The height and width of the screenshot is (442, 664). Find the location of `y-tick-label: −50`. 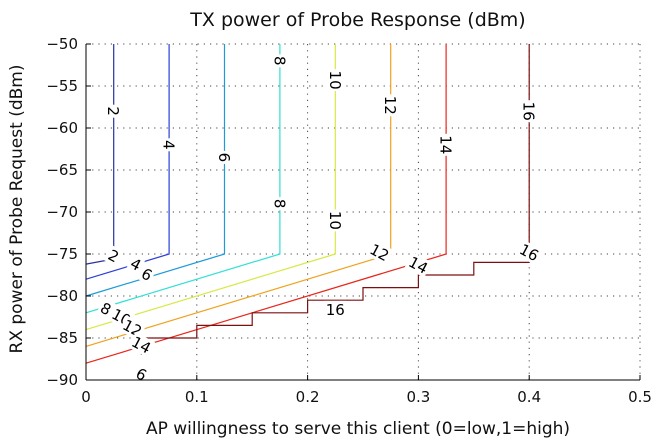

y-tick-label: −50 is located at coordinates (62, 44).